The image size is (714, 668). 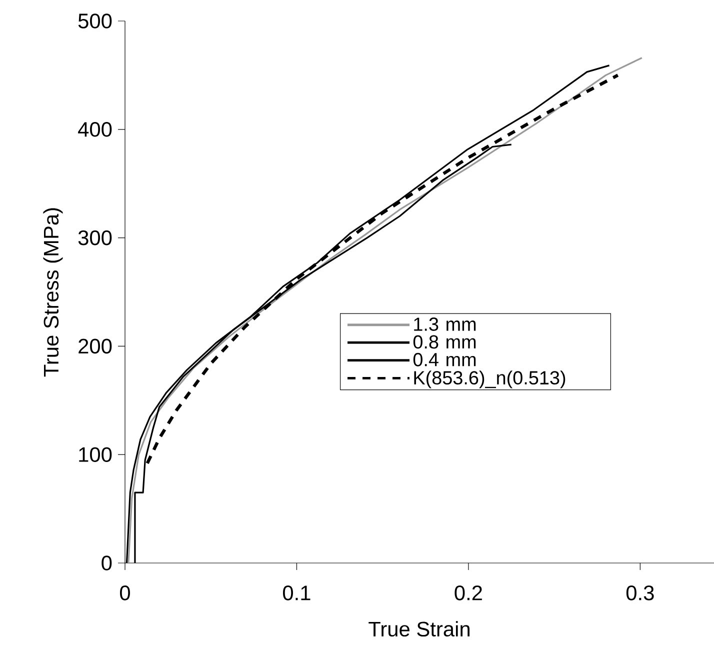 I want to click on y-tick-label: 0, so click(x=107, y=563).